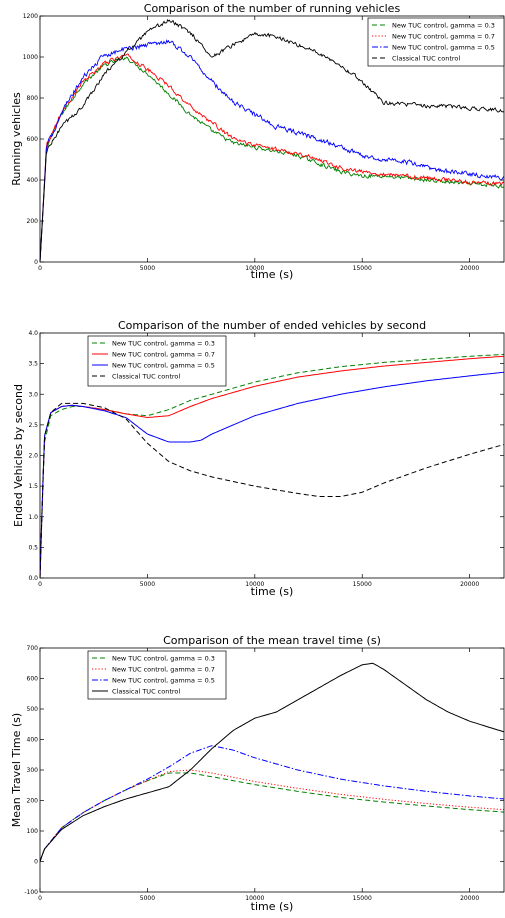 The image size is (505, 918). What do you see at coordinates (33, 425) in the screenshot?
I see `y-tick-label: 2.5` at bounding box center [33, 425].